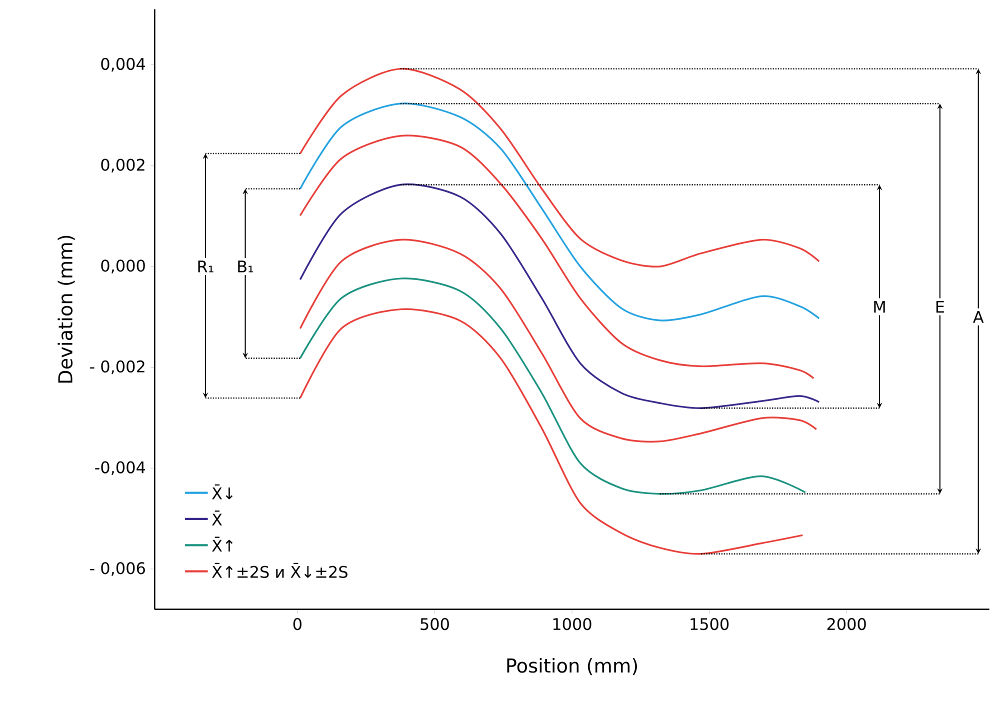  Describe the element at coordinates (978, 317) in the screenshot. I see `annotation: A` at that location.